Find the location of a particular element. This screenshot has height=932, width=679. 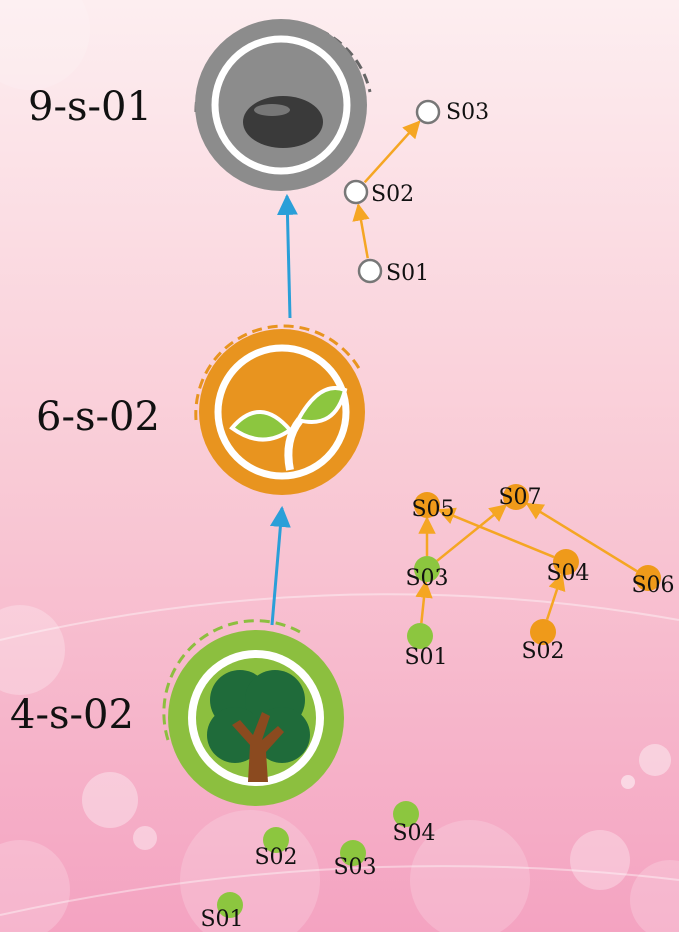

node-label: S06 is located at coordinates (652, 585).